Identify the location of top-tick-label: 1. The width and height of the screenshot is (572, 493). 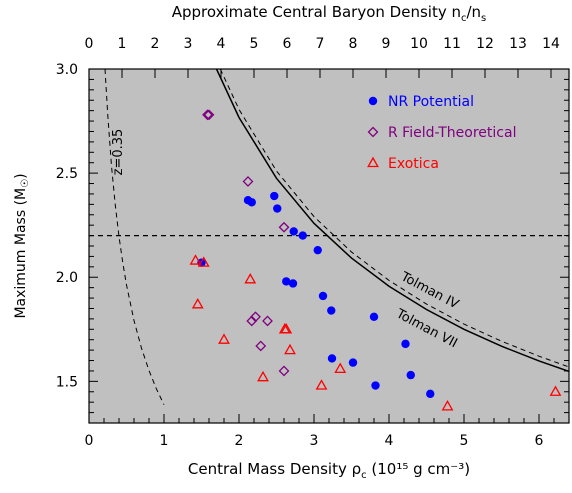
(122, 44).